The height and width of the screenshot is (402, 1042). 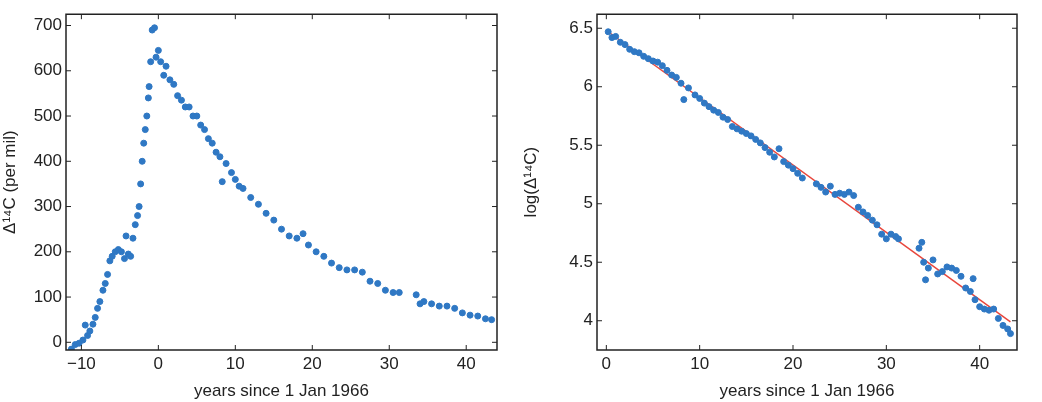 What do you see at coordinates (47, 251) in the screenshot?
I see `y-tick-label: 200` at bounding box center [47, 251].